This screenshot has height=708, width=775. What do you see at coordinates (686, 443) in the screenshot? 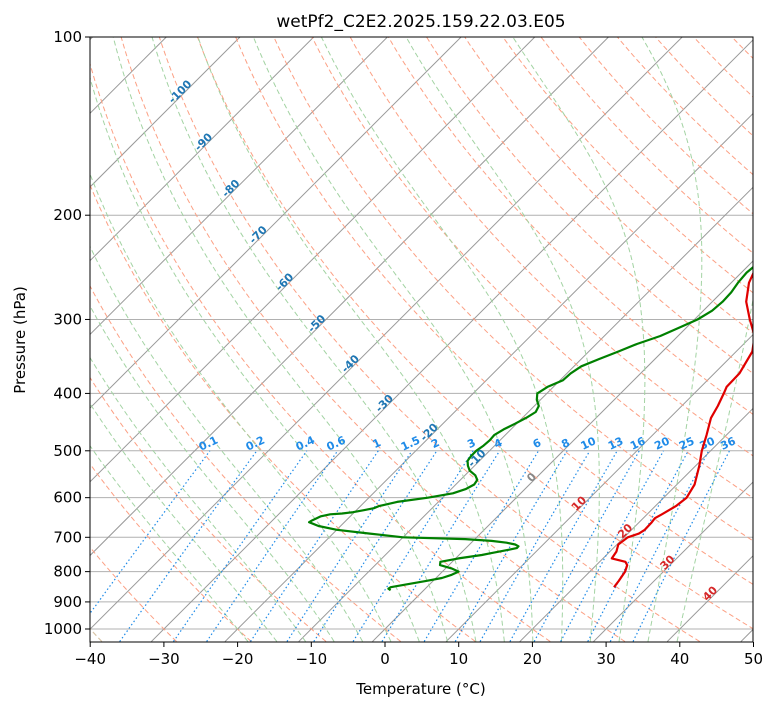
I see `mixing-ratio-label: 25` at bounding box center [686, 443].